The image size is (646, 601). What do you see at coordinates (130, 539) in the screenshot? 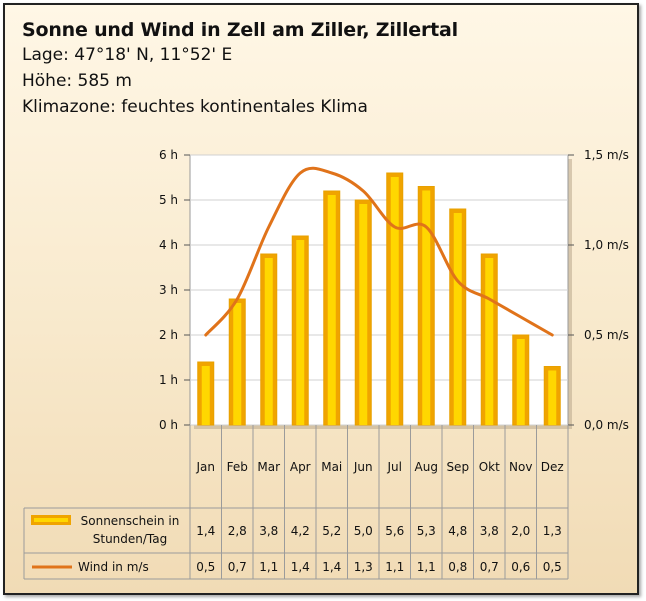
I see `legend-sunshine-label: Stunden/Tag` at bounding box center [130, 539].